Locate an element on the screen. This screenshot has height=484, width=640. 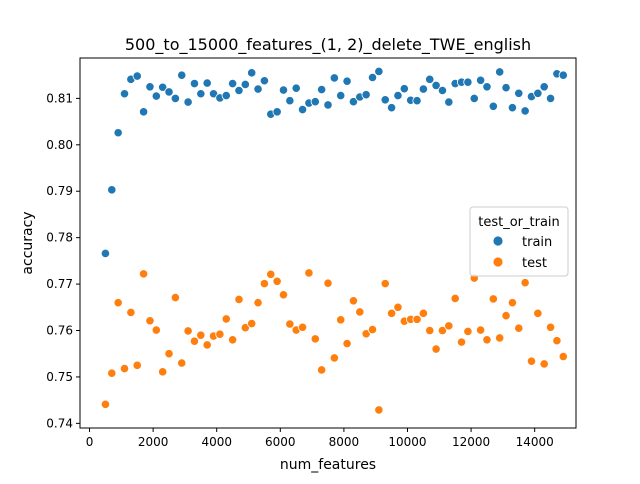
y-tick-label: 0.75 is located at coordinates (59, 377).